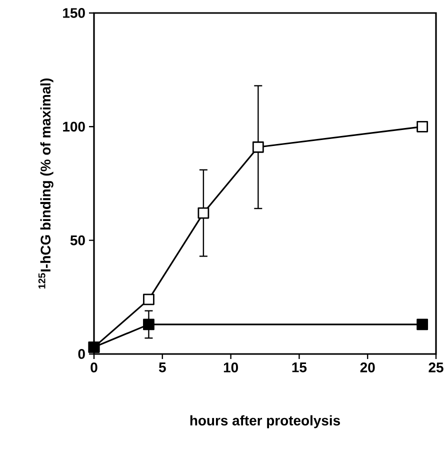 This screenshot has height=468, width=447. What do you see at coordinates (162, 367) in the screenshot?
I see `x-tick-label: 5` at bounding box center [162, 367].